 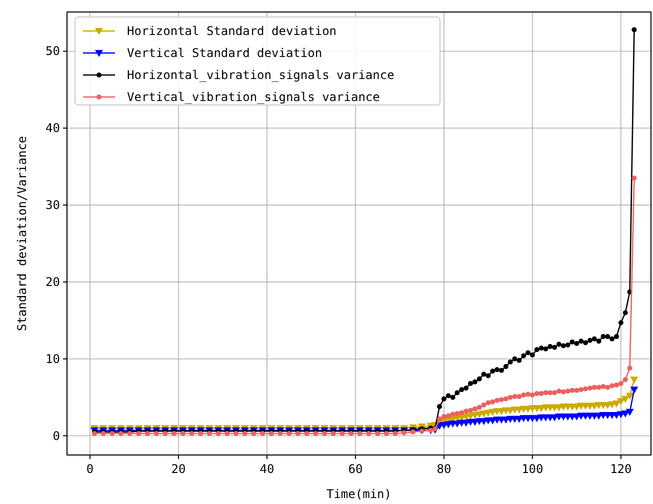 What do you see at coordinates (90, 469) in the screenshot?
I see `x-tick-label: 0` at bounding box center [90, 469].